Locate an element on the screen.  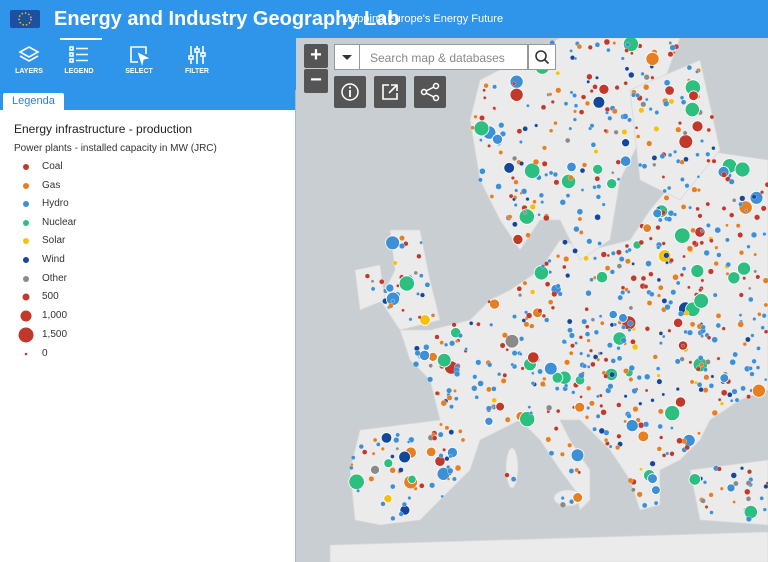
open-external-button is located at coordinates (390, 92).